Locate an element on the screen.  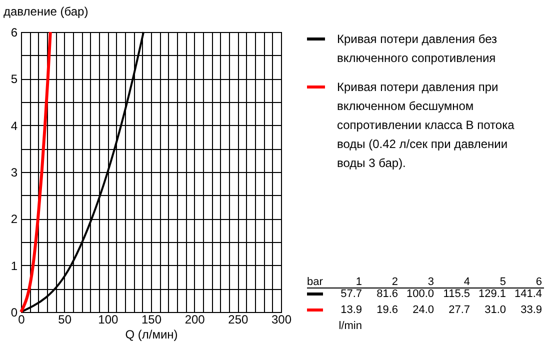
x-axis-title: Q (л/мин) is located at coordinates (151, 335).